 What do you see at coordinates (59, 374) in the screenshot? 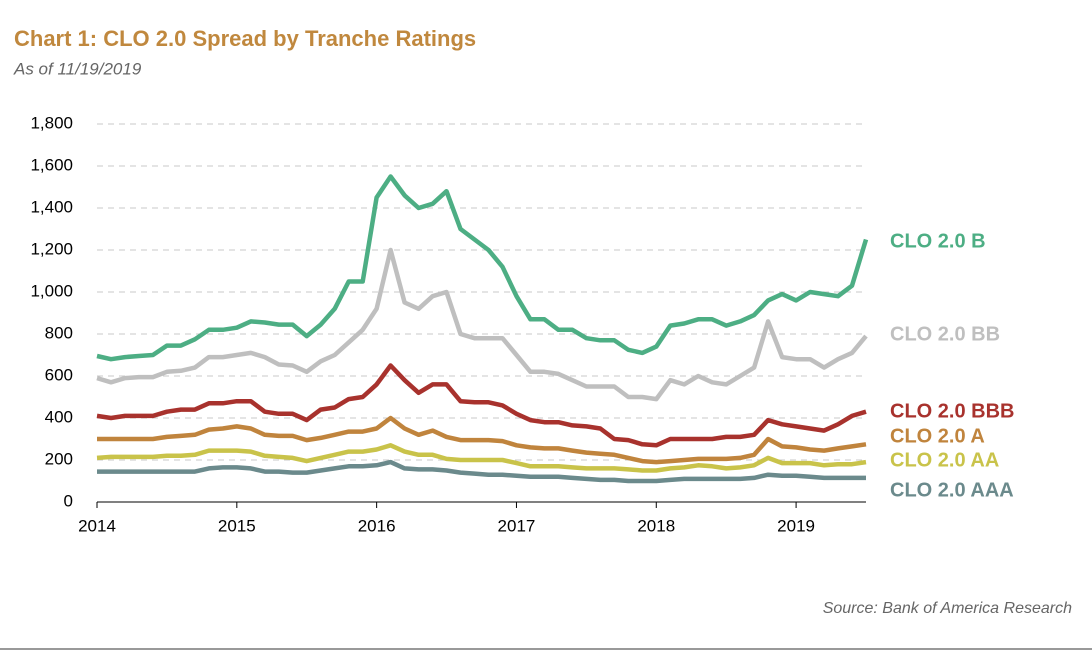
I see `y-tick-label: 600` at bounding box center [59, 374].